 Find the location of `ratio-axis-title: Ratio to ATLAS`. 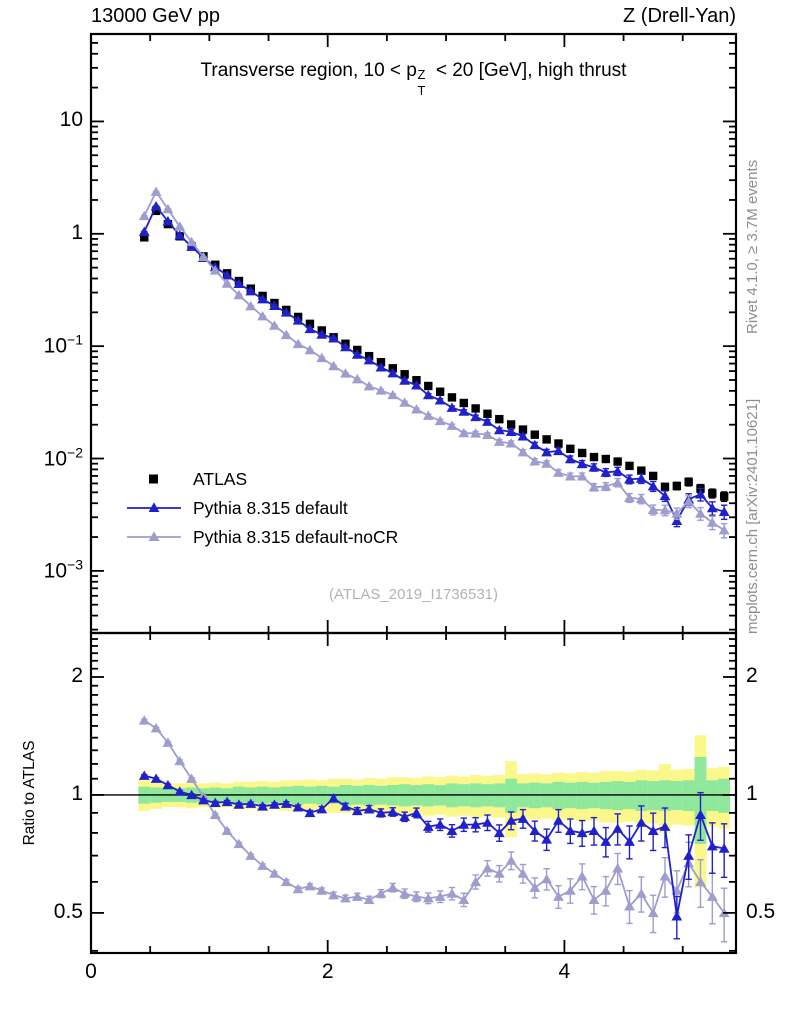

ratio-axis-title: Ratio to ATLAS is located at coordinates (29, 793).